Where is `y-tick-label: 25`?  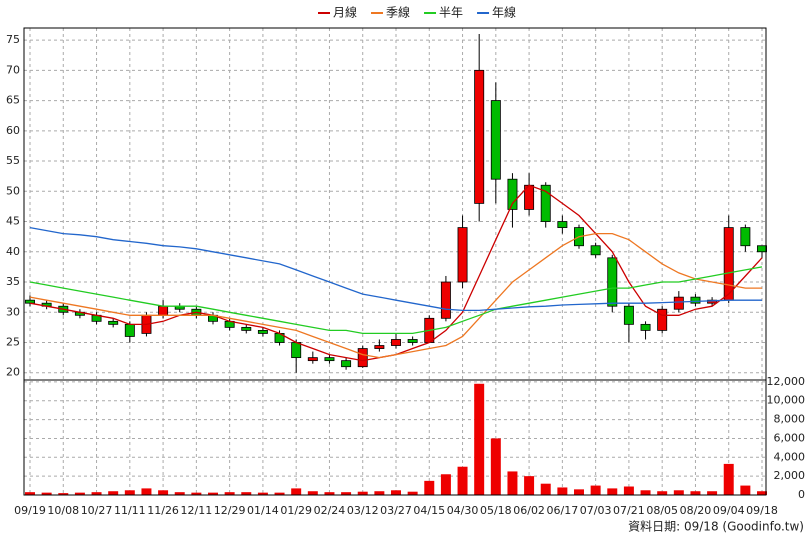 y-tick-label: 25 is located at coordinates (13, 342).